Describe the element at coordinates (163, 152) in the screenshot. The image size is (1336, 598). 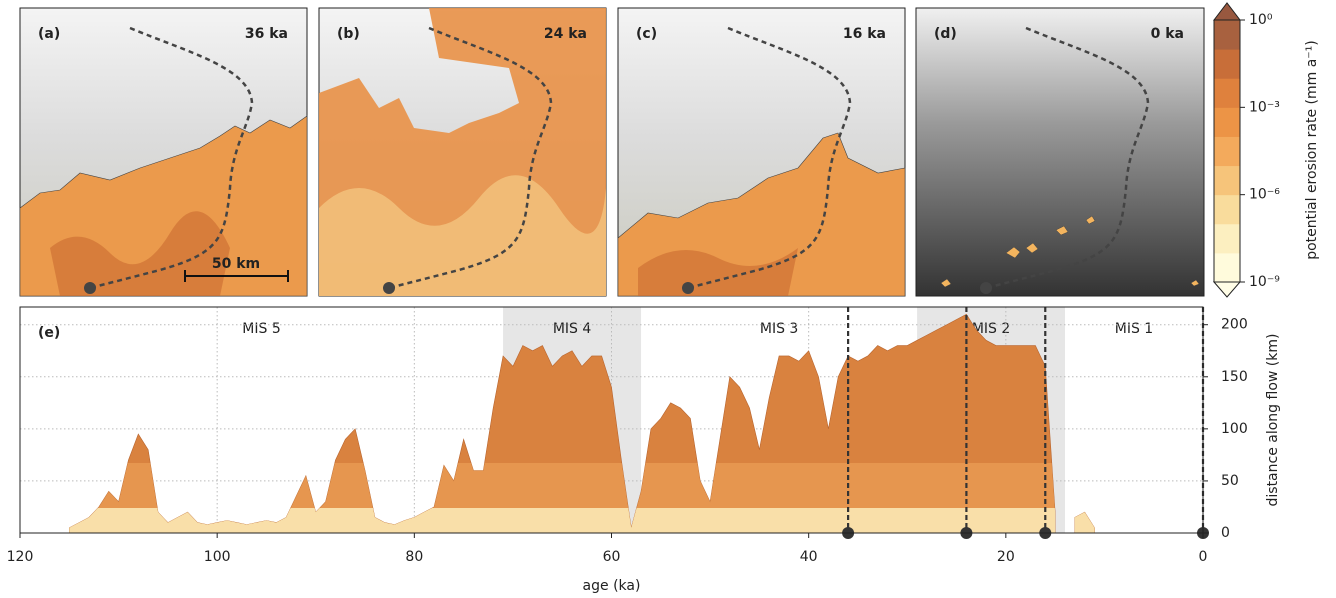
I see `map-panel: 50 km (a) 36 ka` at that location.